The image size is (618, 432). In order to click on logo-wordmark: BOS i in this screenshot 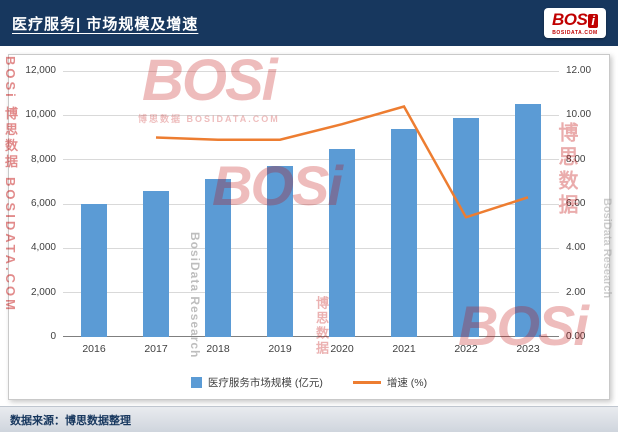, I will do `click(575, 20)`.